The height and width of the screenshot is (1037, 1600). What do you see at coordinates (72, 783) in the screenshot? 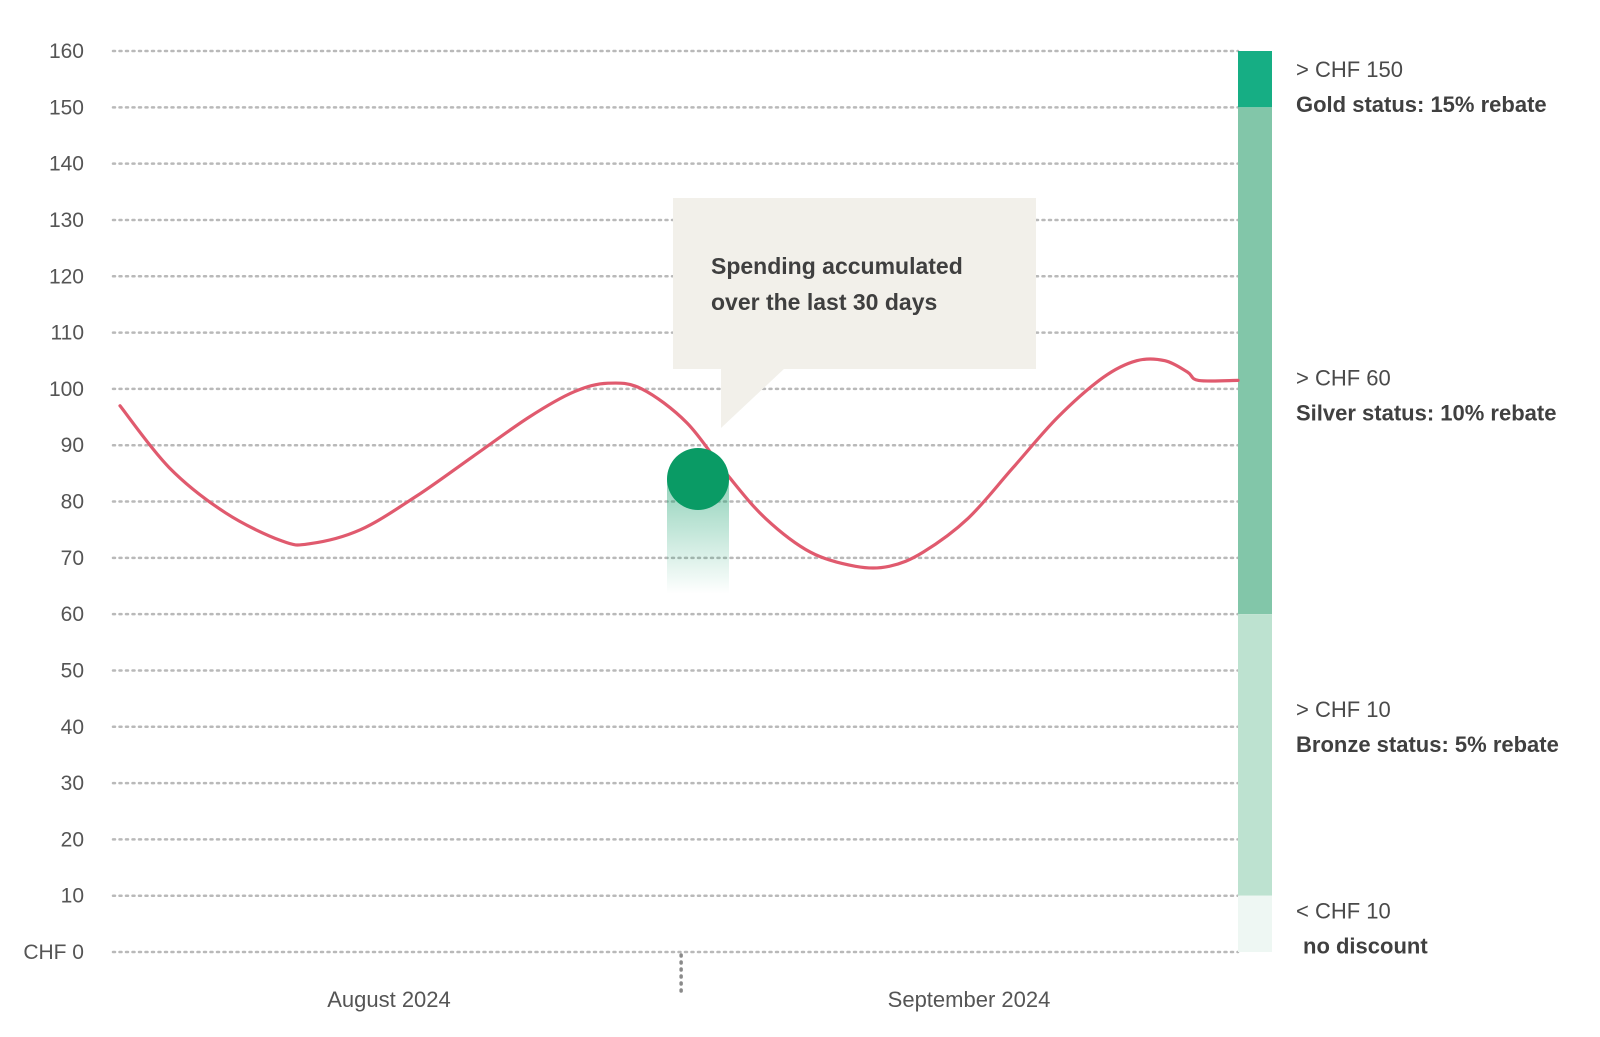
I see `y-tick-label: 30` at bounding box center [72, 783].